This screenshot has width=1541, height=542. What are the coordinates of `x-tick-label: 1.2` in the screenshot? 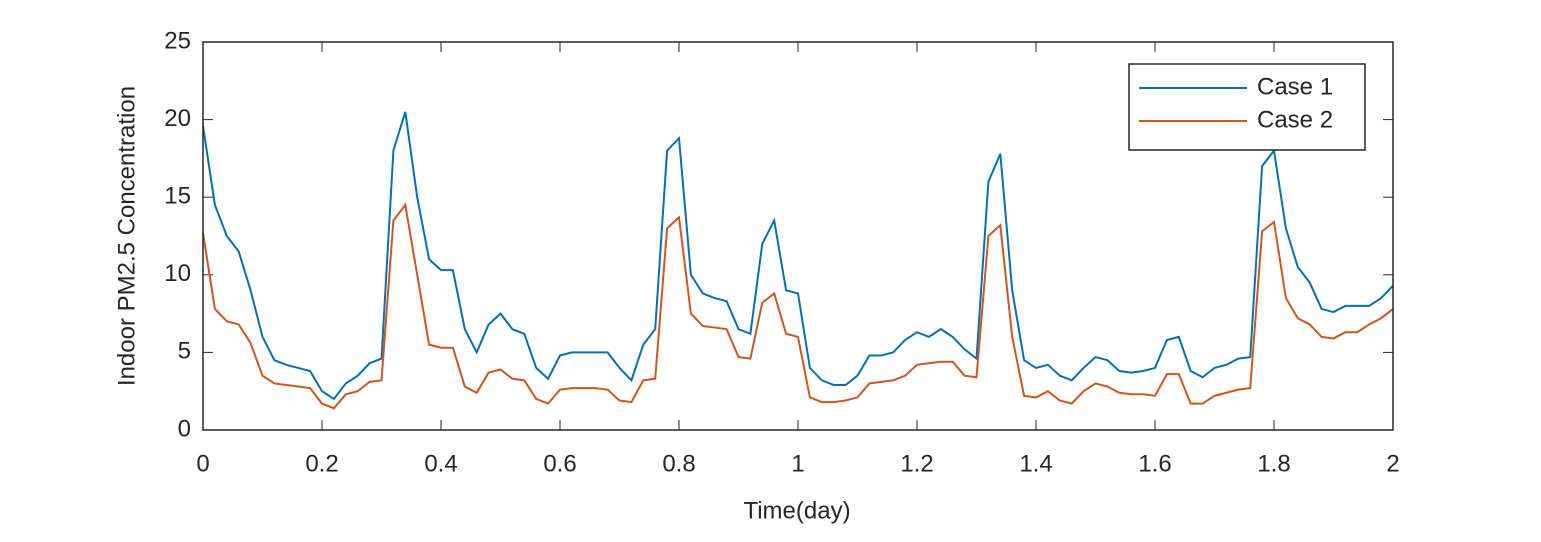 It's located at (916, 463).